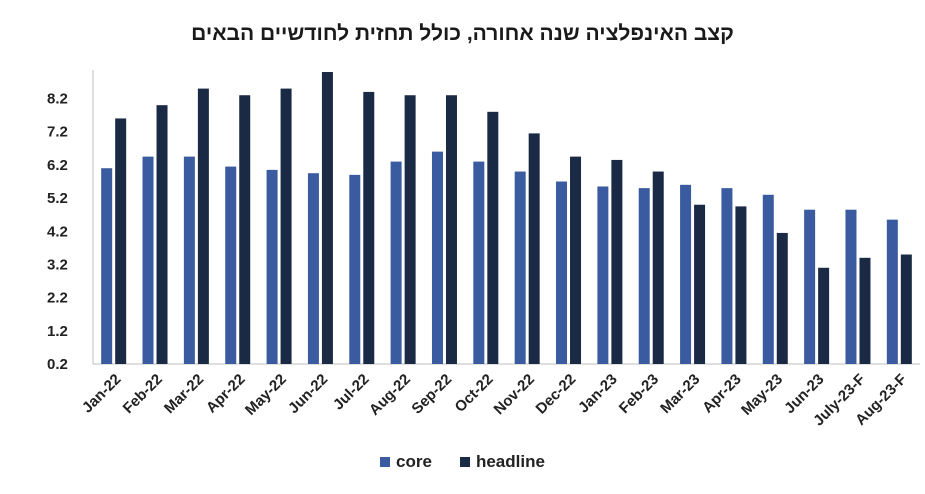 The height and width of the screenshot is (494, 925). I want to click on y-tick-label: 8.2, so click(57, 99).